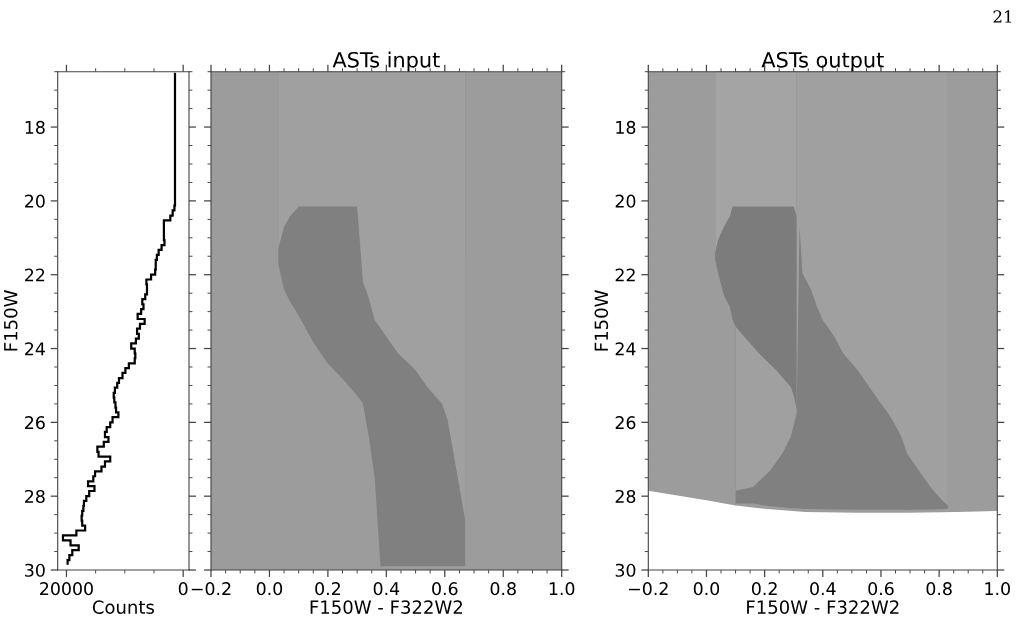  What do you see at coordinates (386, 61) in the screenshot?
I see `chart-title: ASTs input` at bounding box center [386, 61].